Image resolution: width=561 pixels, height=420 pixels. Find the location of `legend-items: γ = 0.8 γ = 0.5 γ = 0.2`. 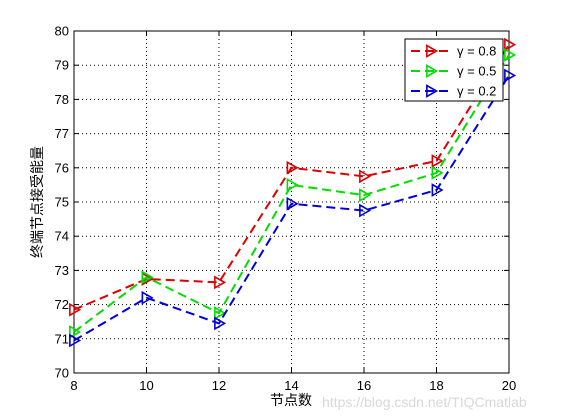

legend-items: γ = 0.8 γ = 0.5 γ = 0.2 is located at coordinates (453, 71).